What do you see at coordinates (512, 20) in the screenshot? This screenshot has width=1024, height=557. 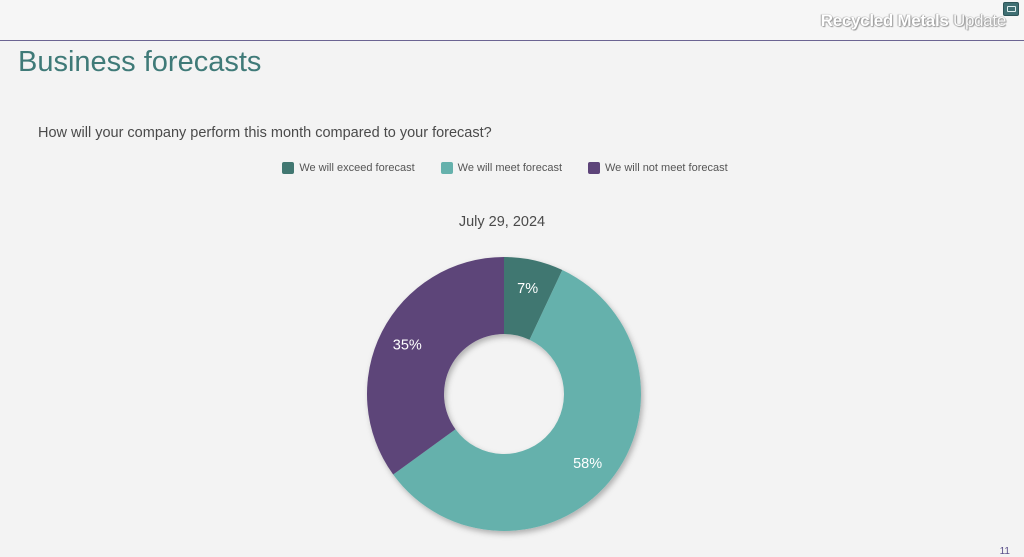 I see `top-bar: Recycled Metals Update` at bounding box center [512, 20].